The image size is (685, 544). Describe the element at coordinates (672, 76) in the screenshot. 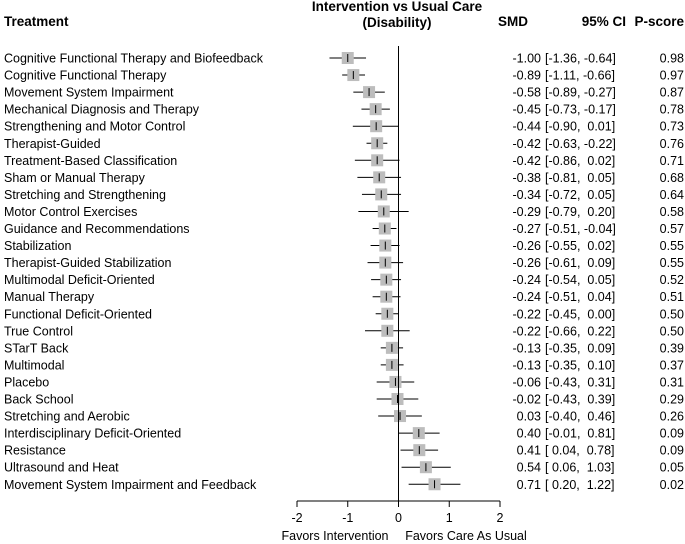

I see `pscore-value: 0.97` at that location.